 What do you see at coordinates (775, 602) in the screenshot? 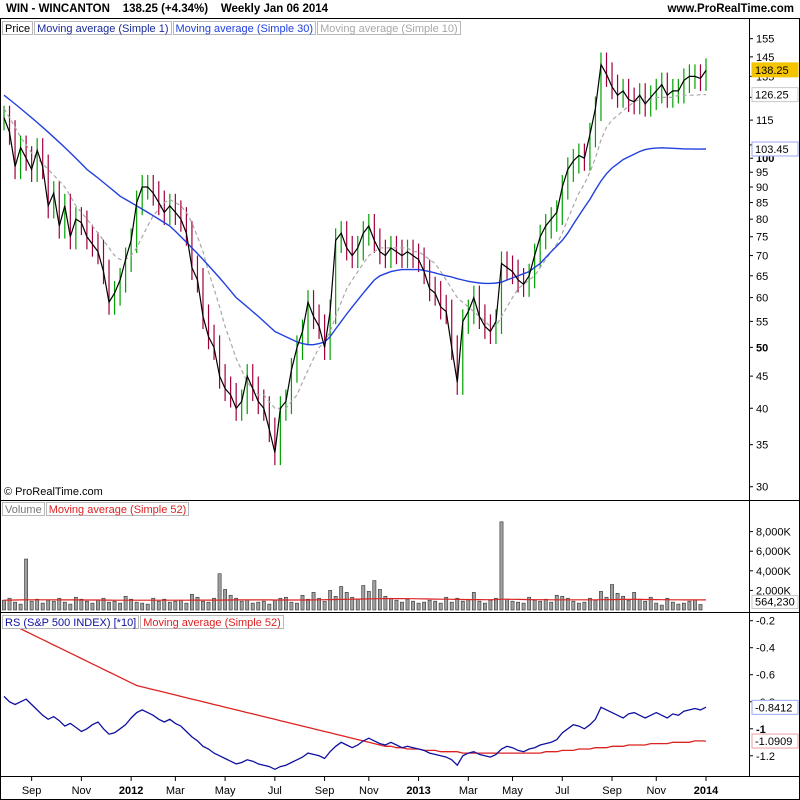
I see `volume-last-label: 564,230` at bounding box center [775, 602].